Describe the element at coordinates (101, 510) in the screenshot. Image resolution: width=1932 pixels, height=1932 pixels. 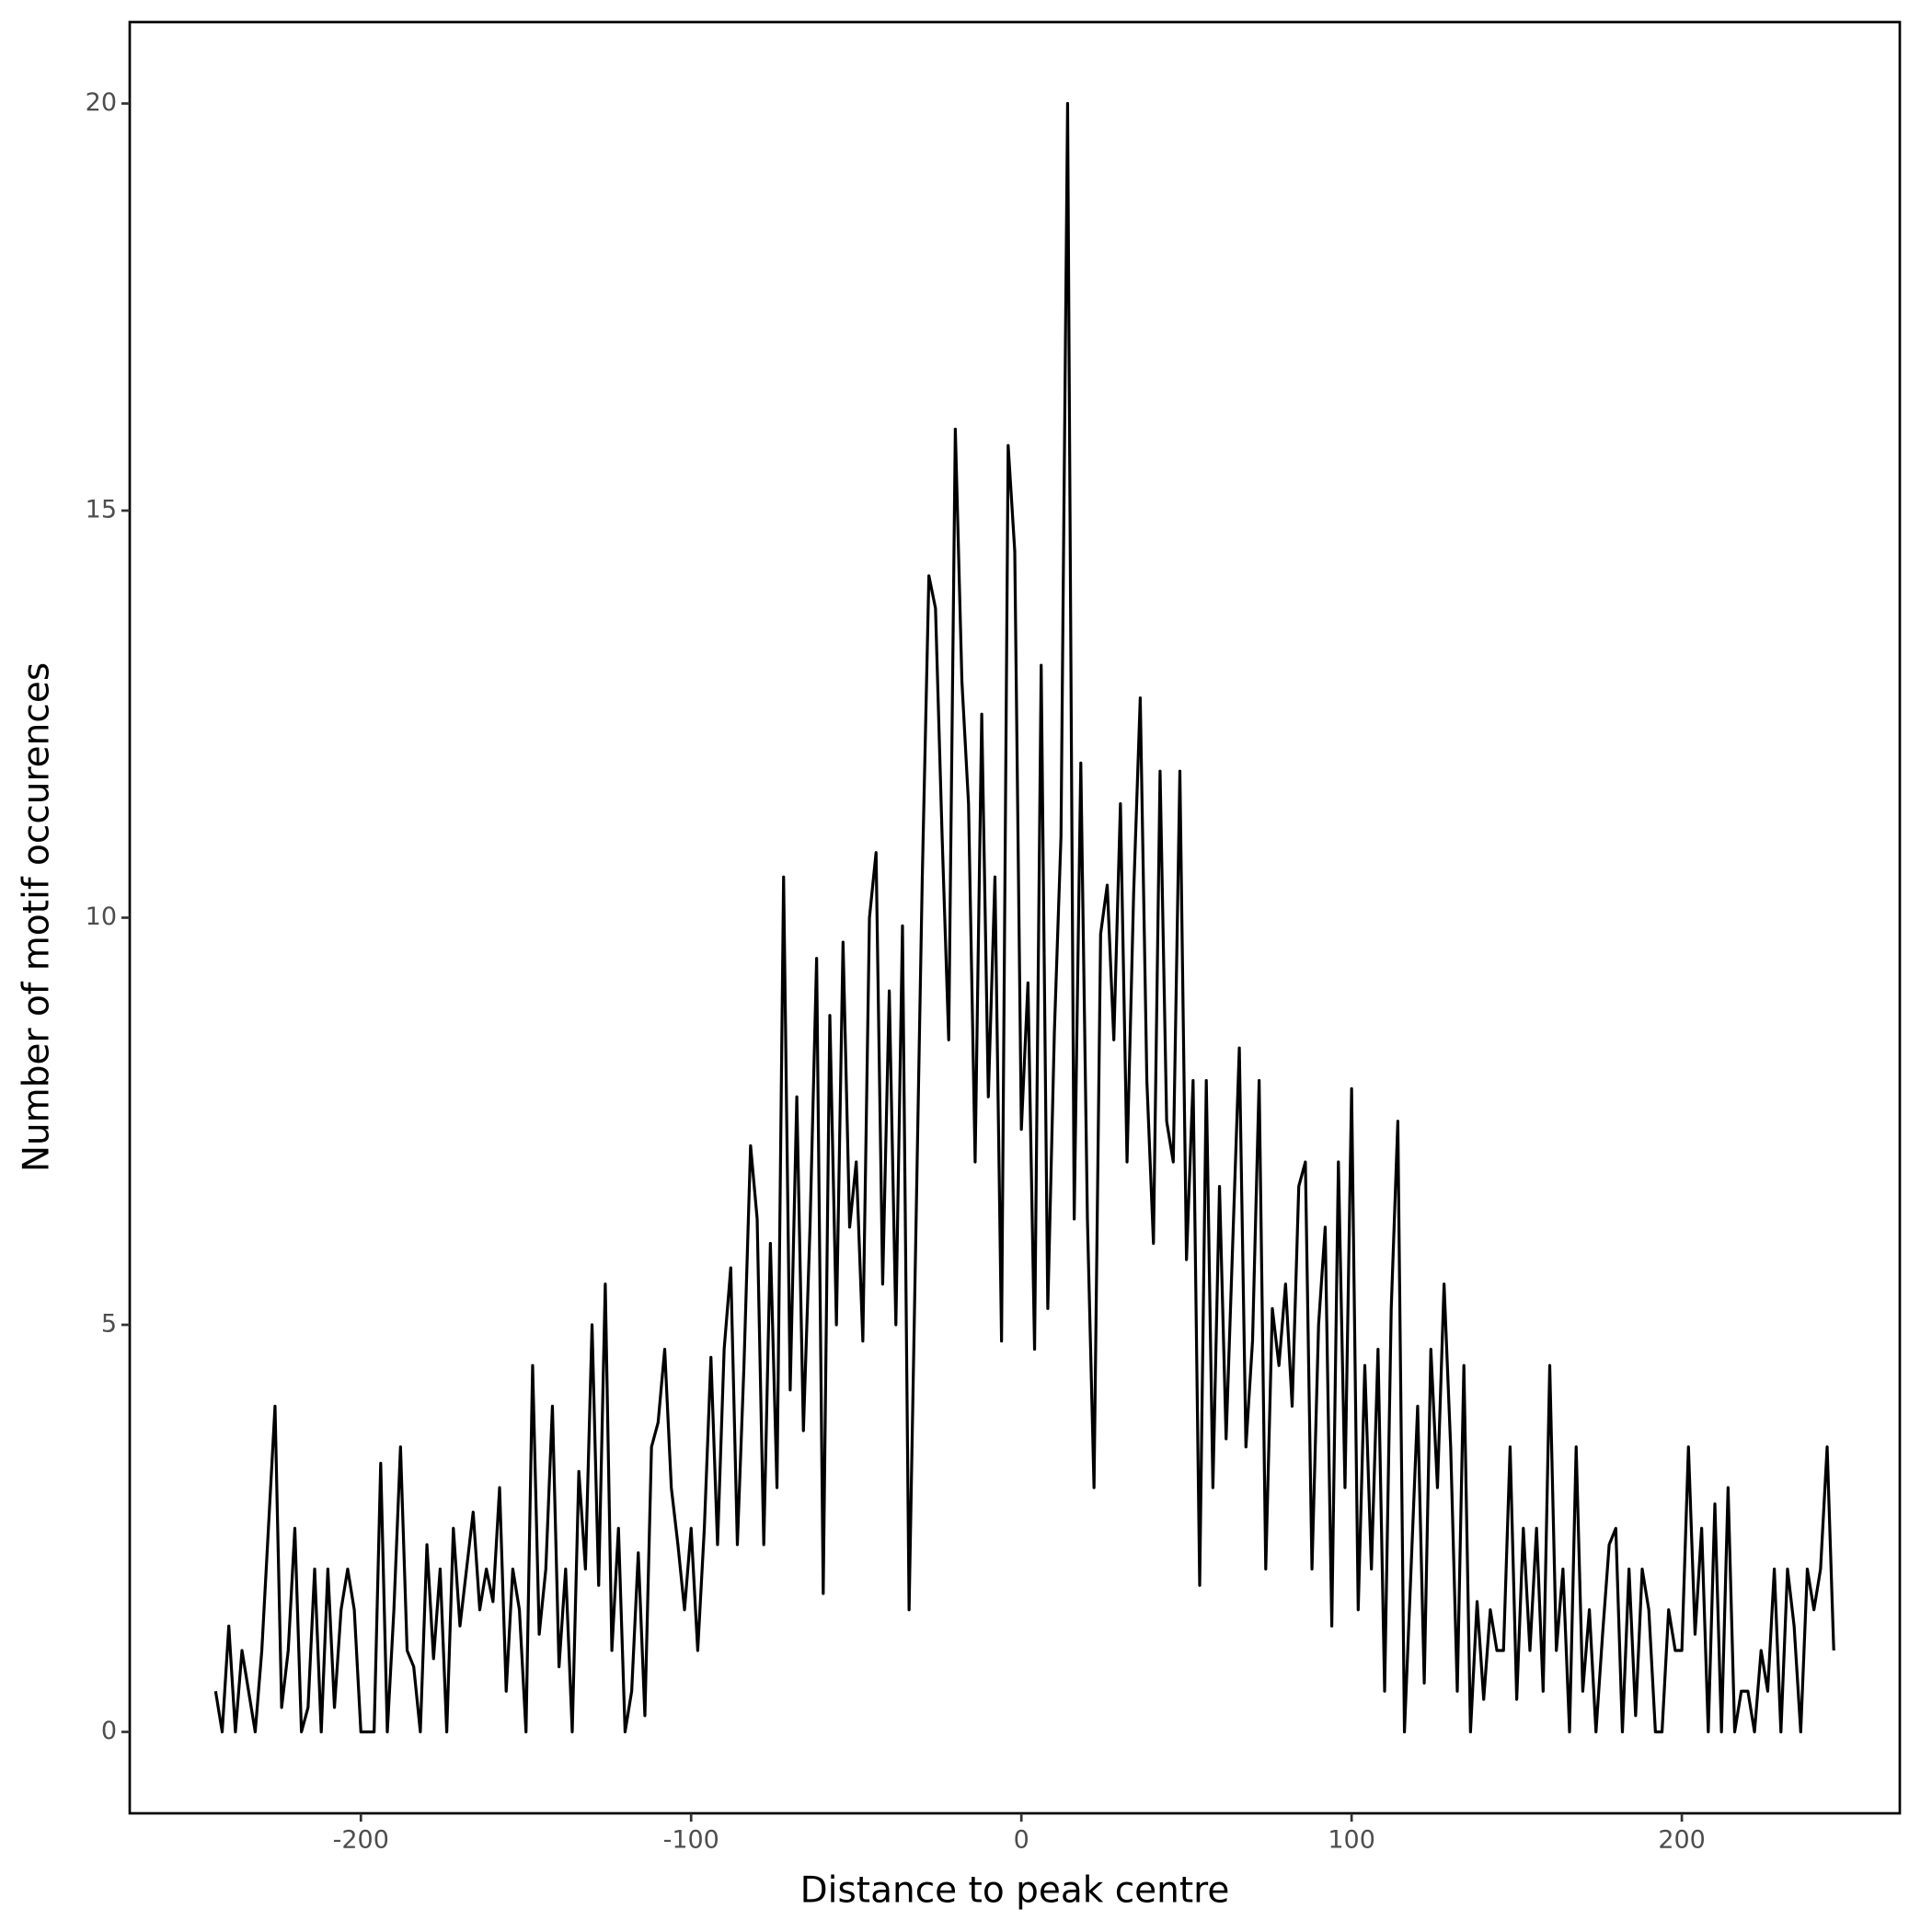
I see `y-tick-label: 15` at that location.